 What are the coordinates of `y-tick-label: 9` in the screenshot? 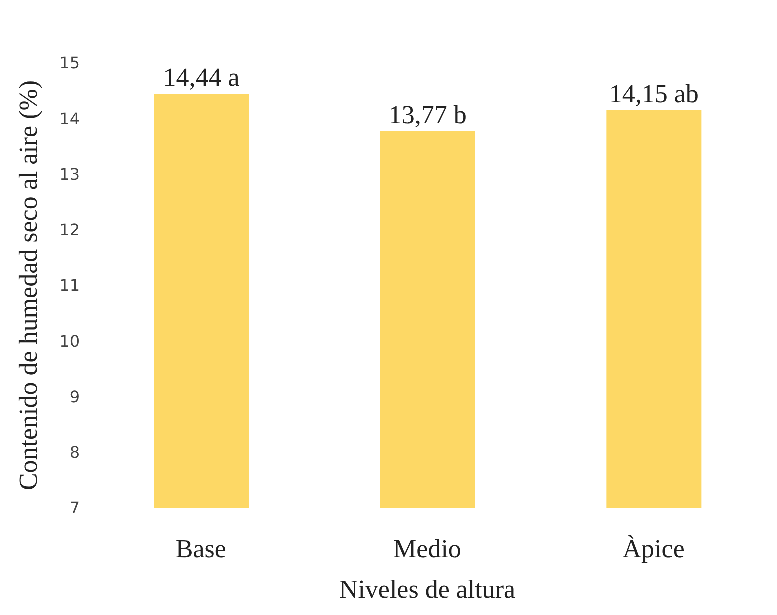 It's located at (75, 396).